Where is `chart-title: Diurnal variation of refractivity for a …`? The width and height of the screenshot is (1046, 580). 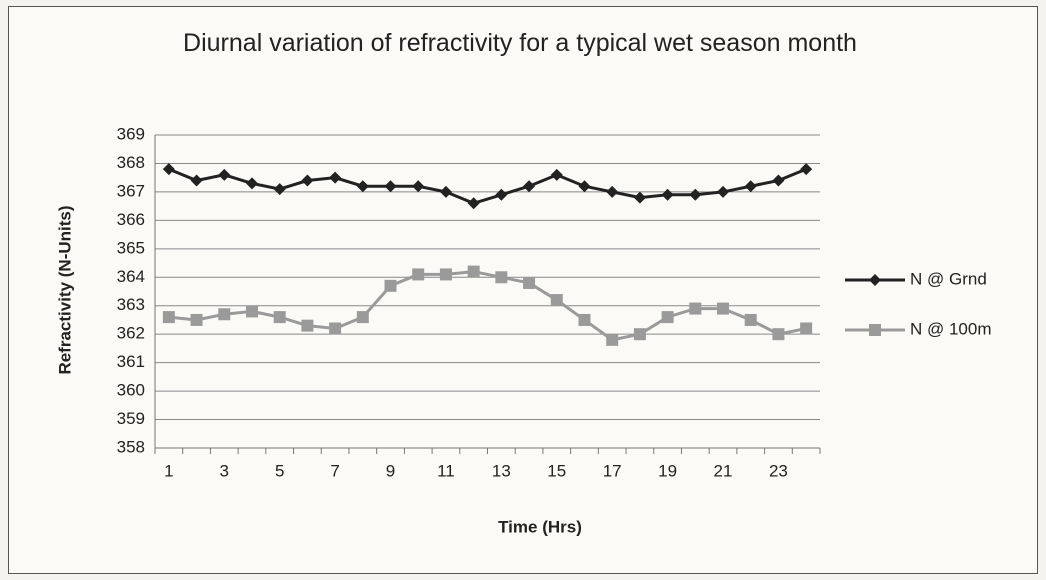 chart-title: Diurnal variation of refractivity for a … is located at coordinates (520, 43).